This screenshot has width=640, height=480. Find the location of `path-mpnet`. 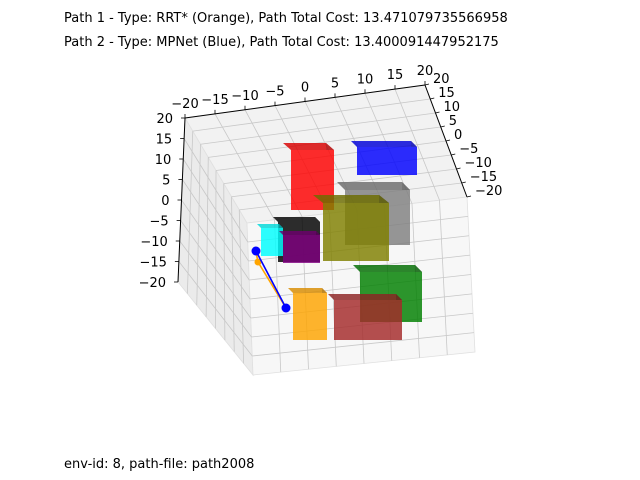

path-mpnet is located at coordinates (271, 279).